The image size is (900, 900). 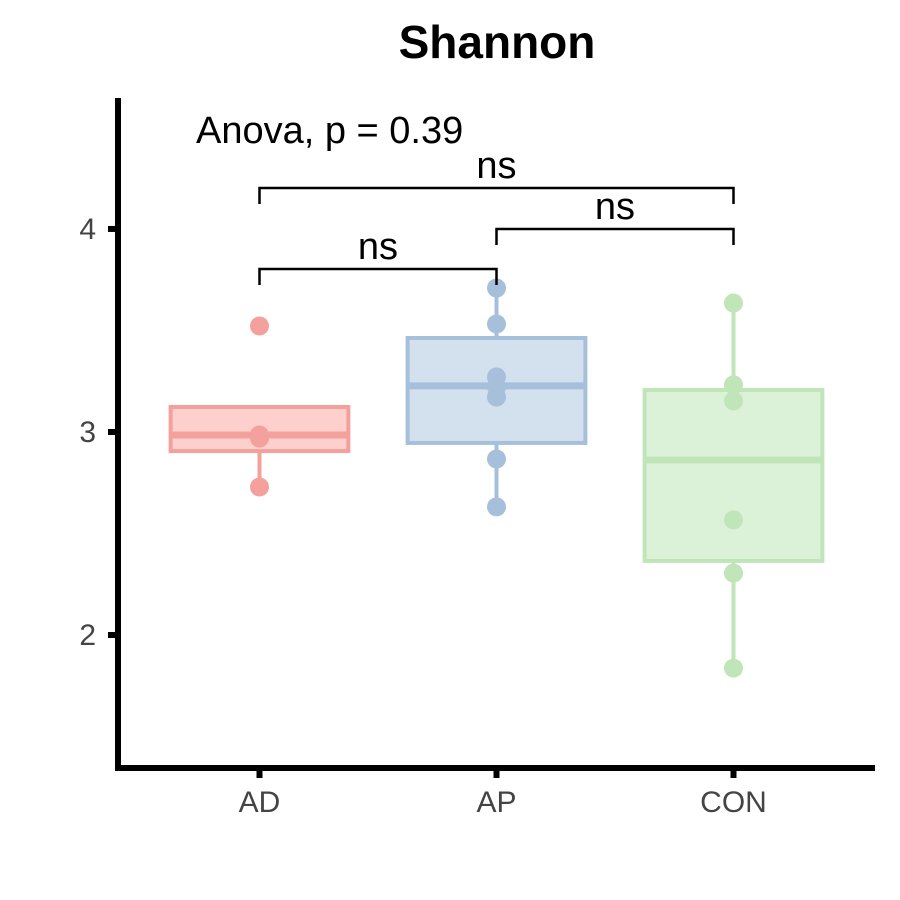 I want to click on annotation: Anova, p = 0.39, so click(x=329, y=131).